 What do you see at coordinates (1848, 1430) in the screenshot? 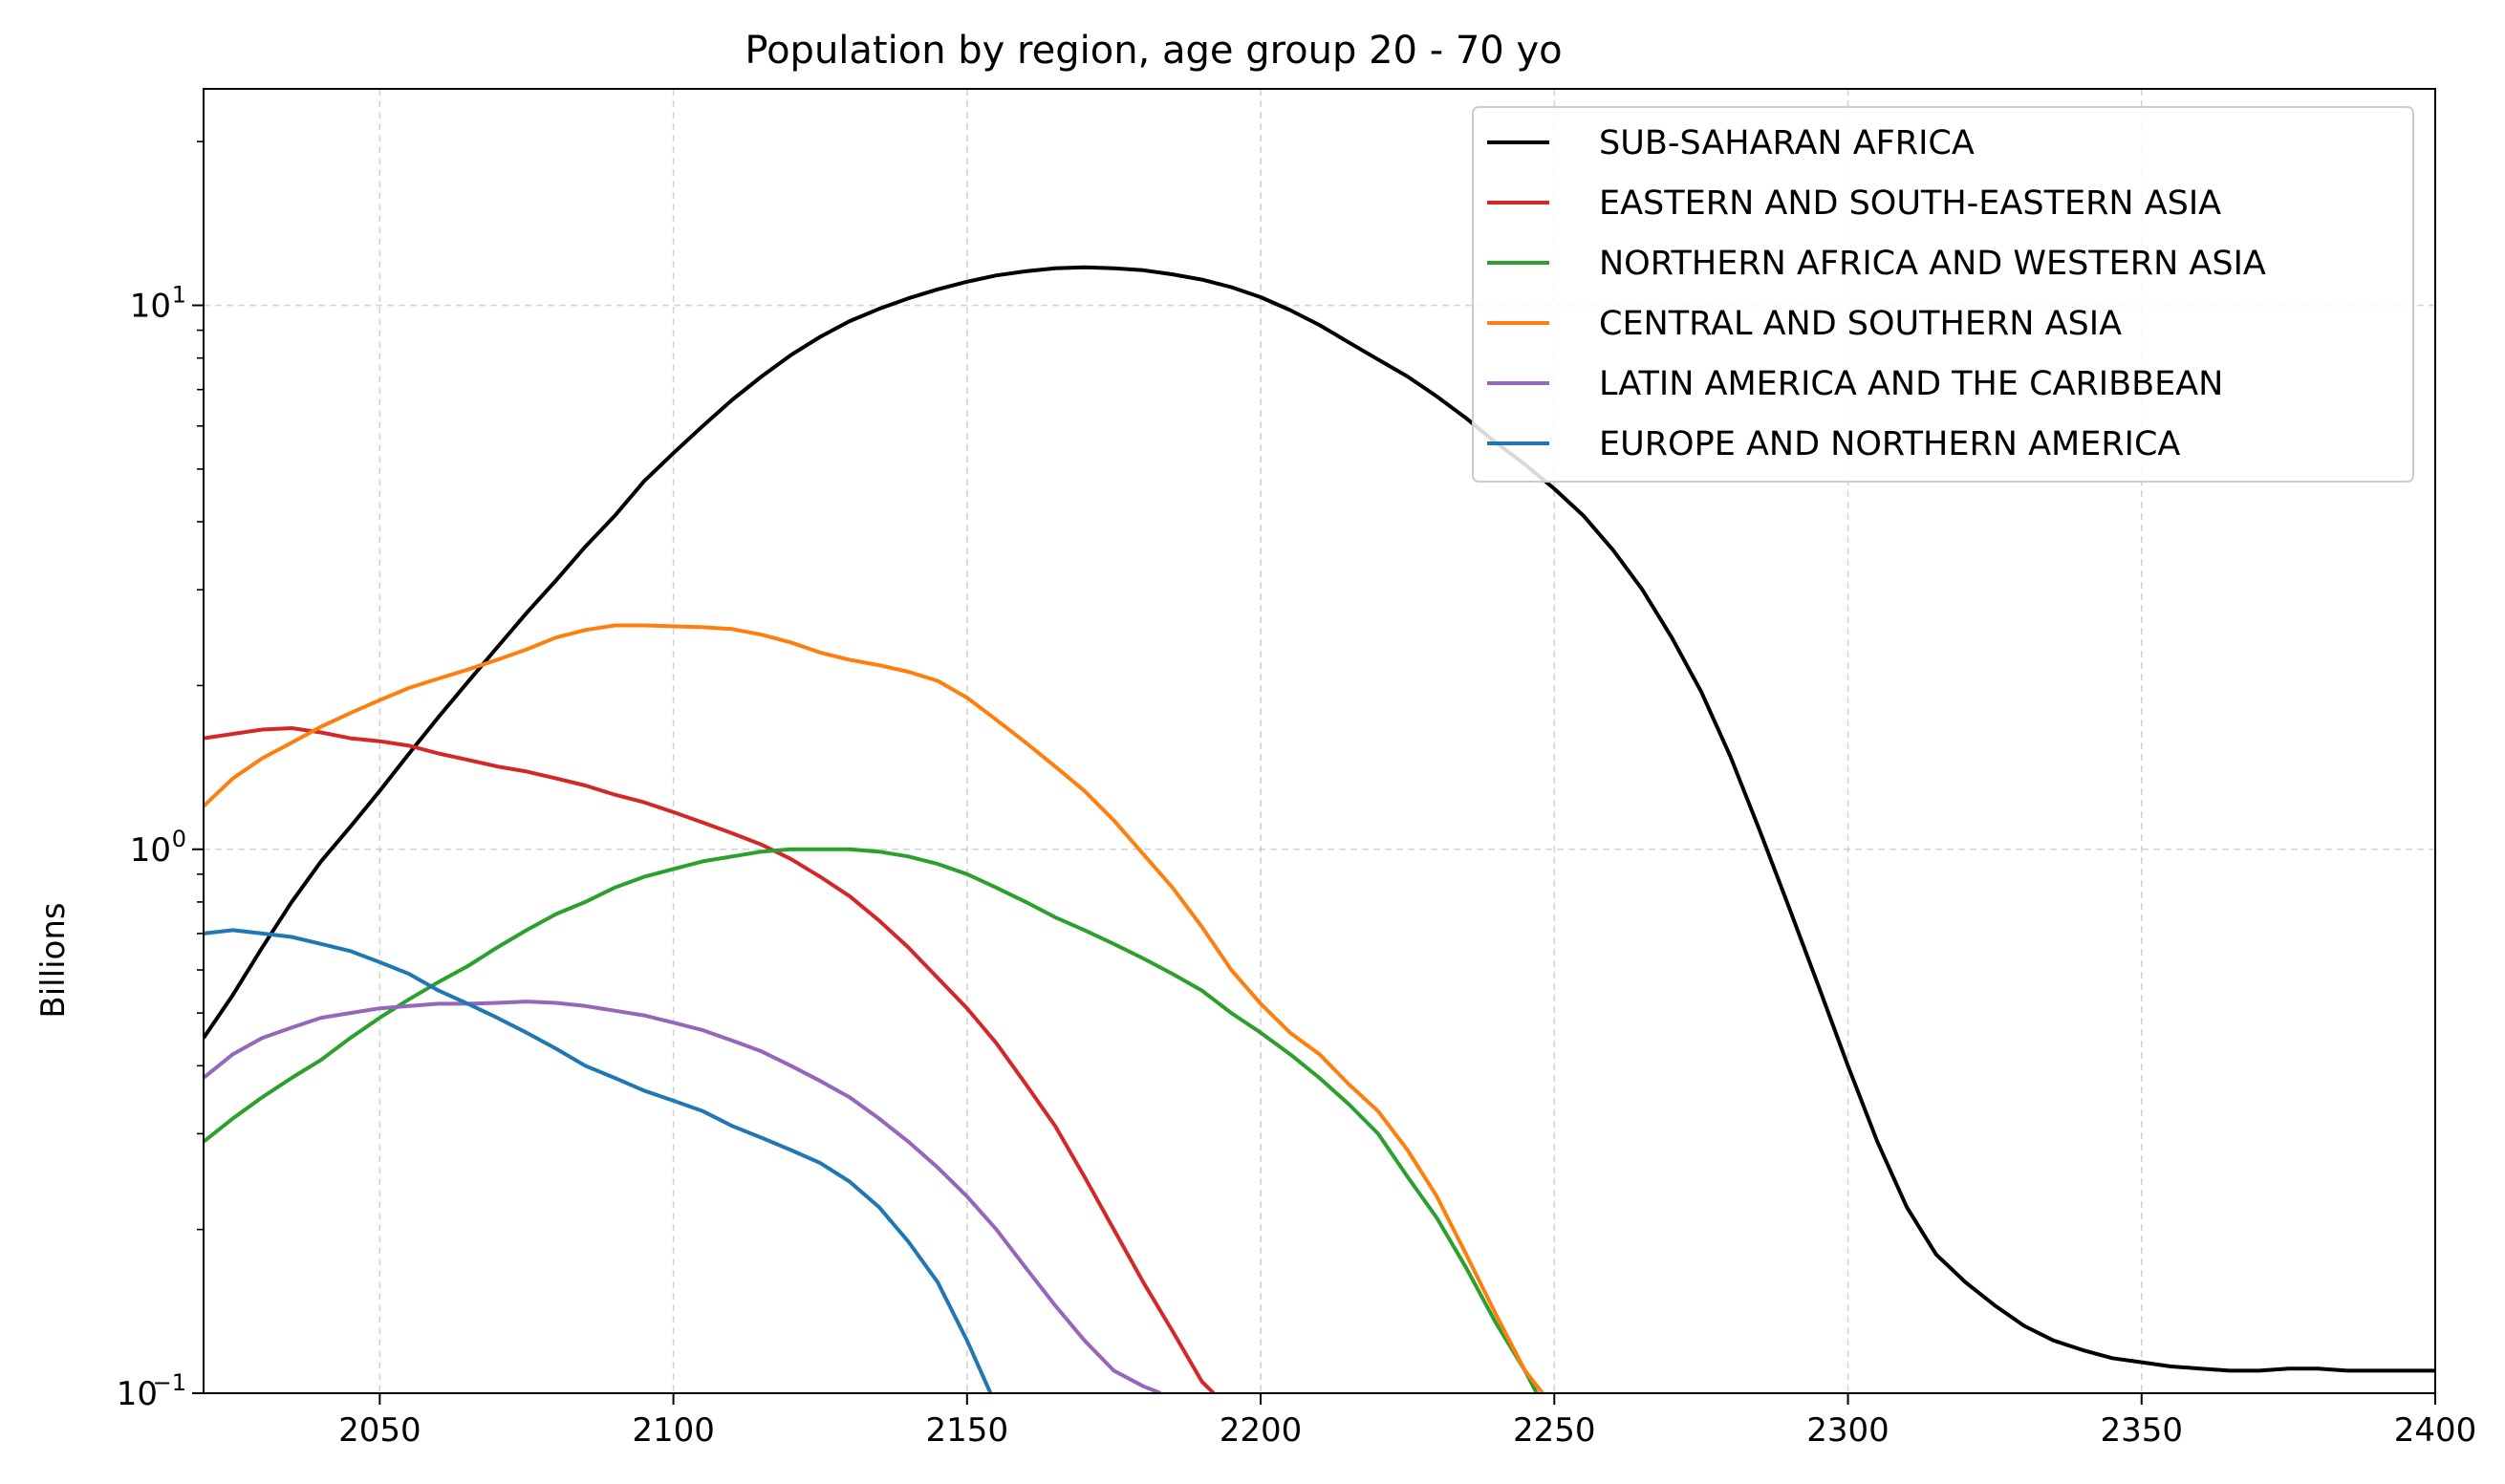
I see `x-tick-label: 2300` at bounding box center [1848, 1430].